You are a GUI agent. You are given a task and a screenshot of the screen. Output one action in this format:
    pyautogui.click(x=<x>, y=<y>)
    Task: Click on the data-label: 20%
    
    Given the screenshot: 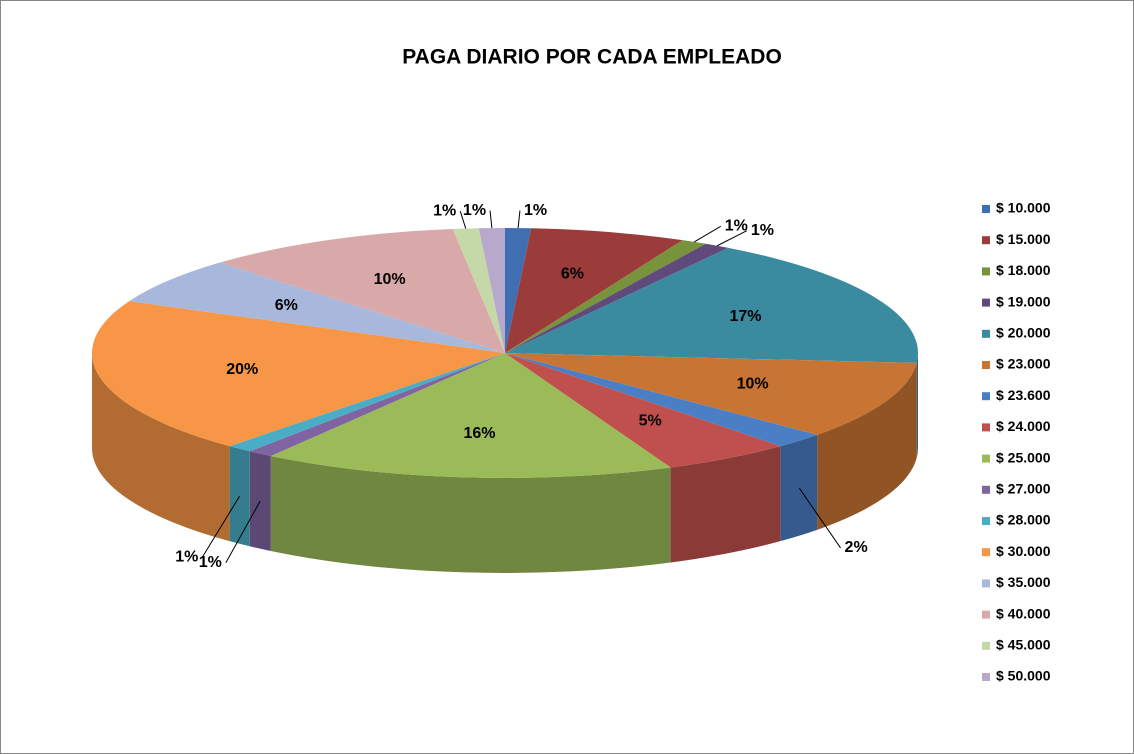 What is the action you would take?
    pyautogui.click(x=242, y=369)
    